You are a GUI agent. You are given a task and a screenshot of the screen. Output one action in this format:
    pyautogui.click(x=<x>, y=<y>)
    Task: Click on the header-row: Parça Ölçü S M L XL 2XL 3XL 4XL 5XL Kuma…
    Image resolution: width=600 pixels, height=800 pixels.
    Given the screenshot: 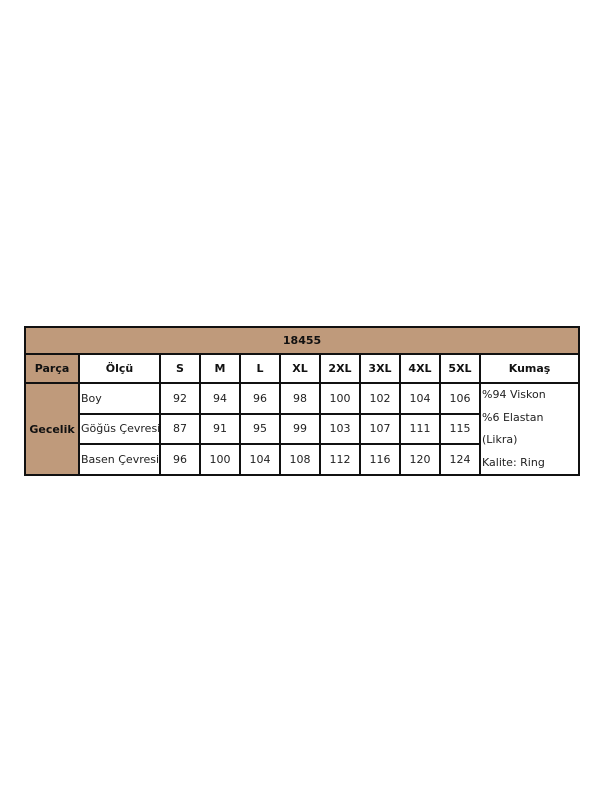 What is the action you would take?
    pyautogui.click(x=302, y=368)
    